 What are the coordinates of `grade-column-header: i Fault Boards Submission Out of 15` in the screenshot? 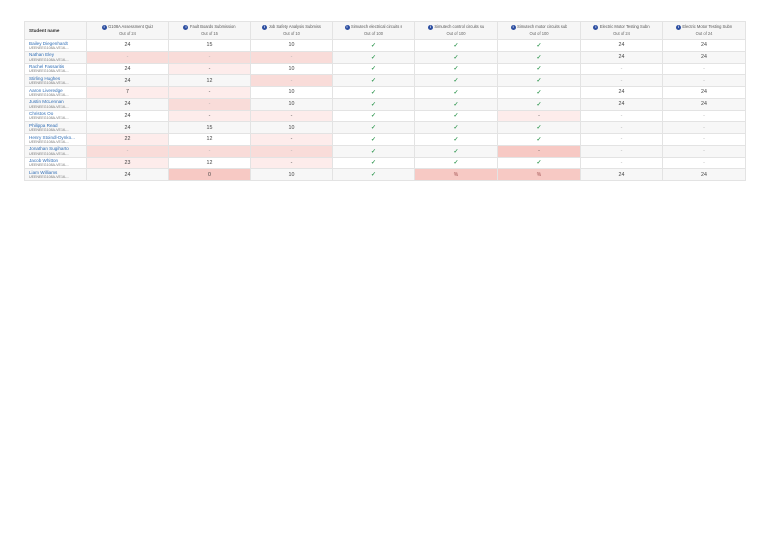 It's located at (209, 30).